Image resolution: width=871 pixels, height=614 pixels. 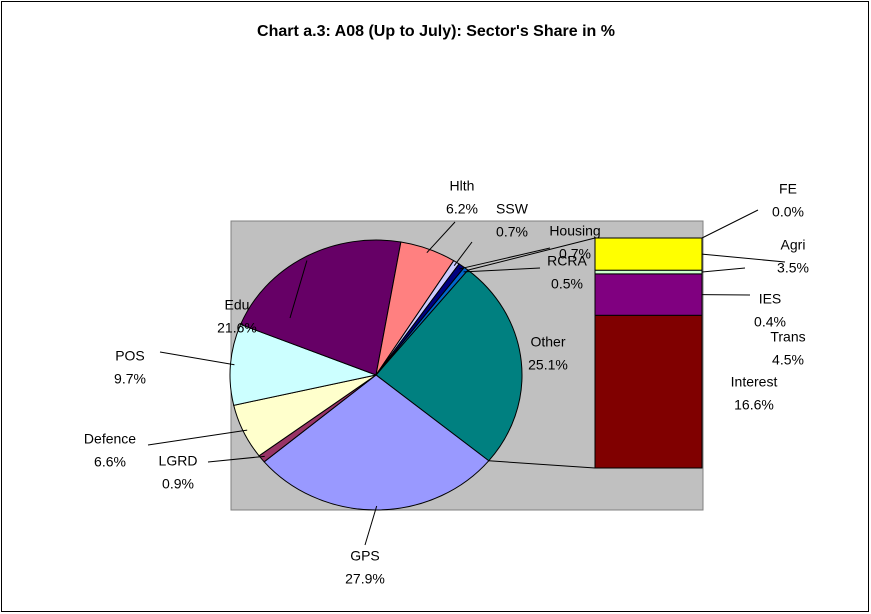 What do you see at coordinates (788, 212) in the screenshot?
I see `bar-value-label: 0.0%` at bounding box center [788, 212].